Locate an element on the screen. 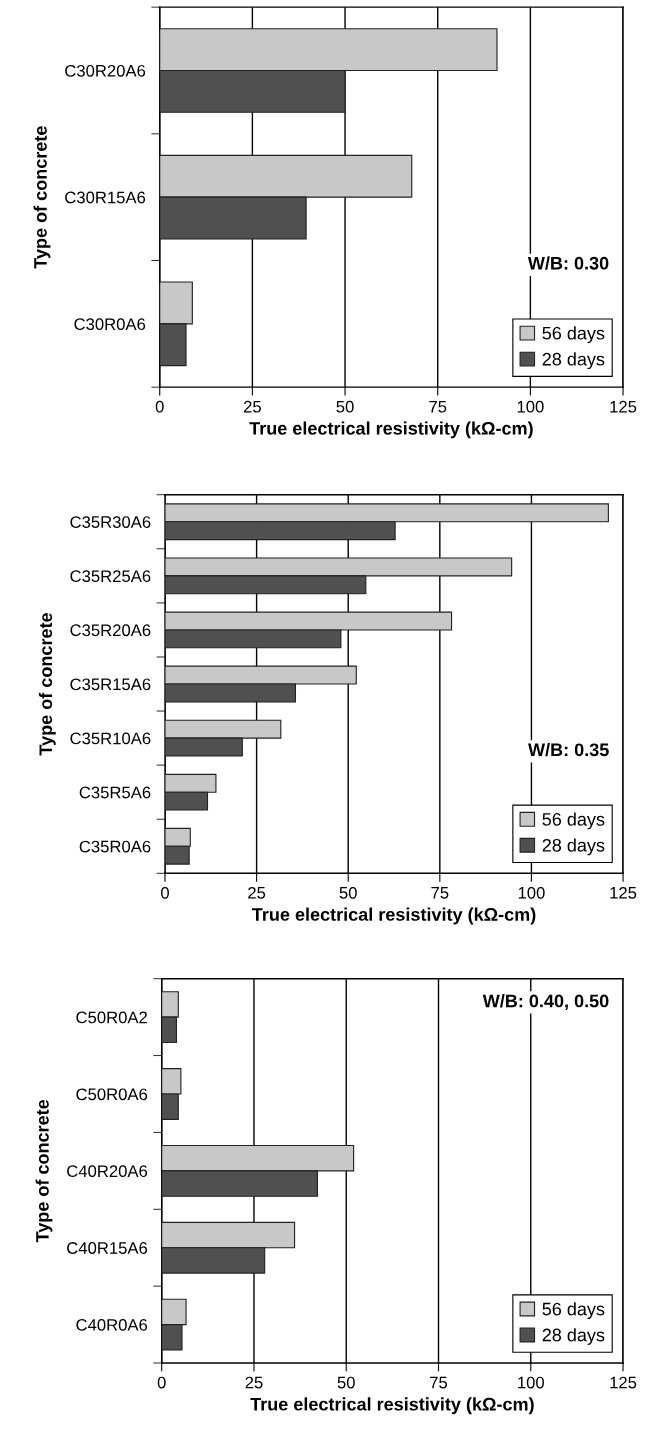  y-tick-label: C35R20A6 is located at coordinates (110, 630).